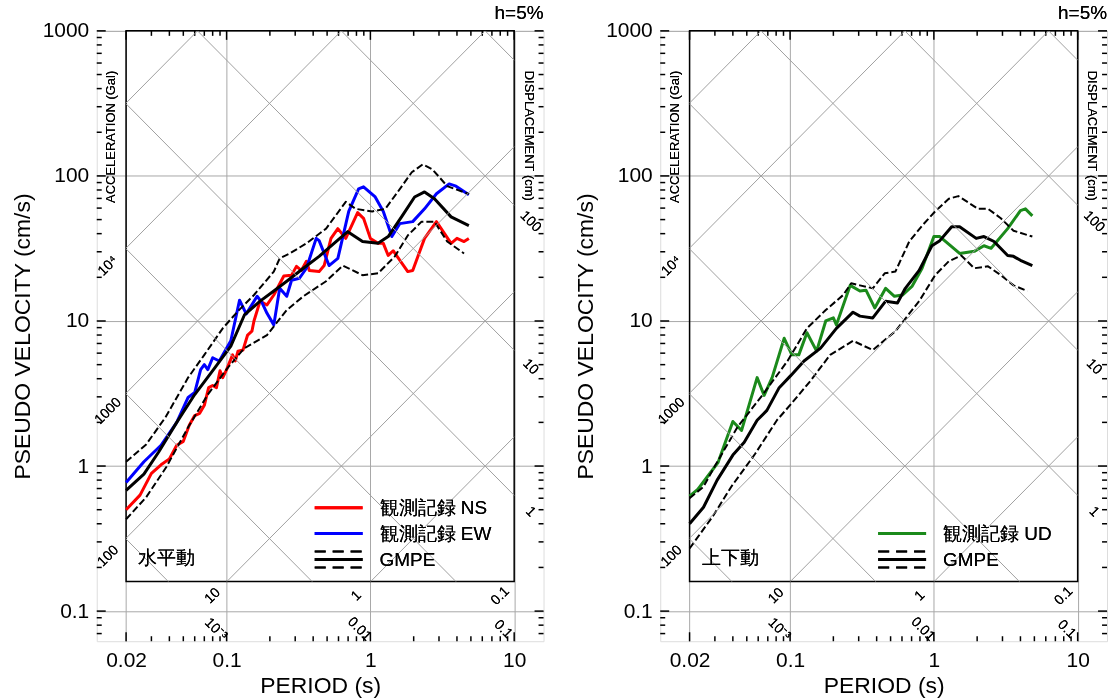 The height and width of the screenshot is (698, 1113). What do you see at coordinates (997, 533) in the screenshot?
I see `legend-label: 観測記録 UD` at bounding box center [997, 533].